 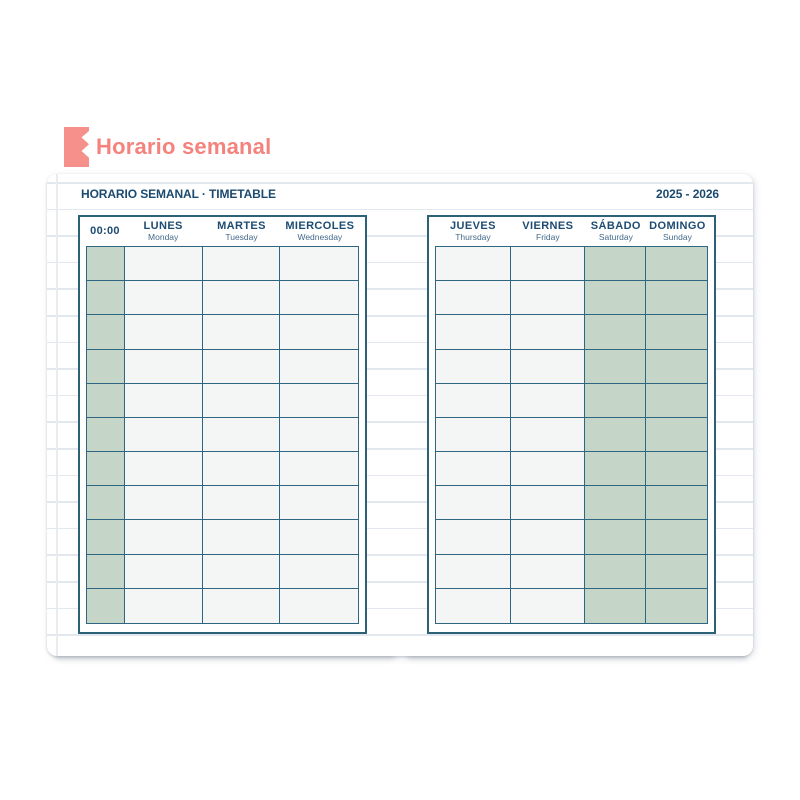 I want to click on day-subtitle: Friday, so click(x=548, y=237).